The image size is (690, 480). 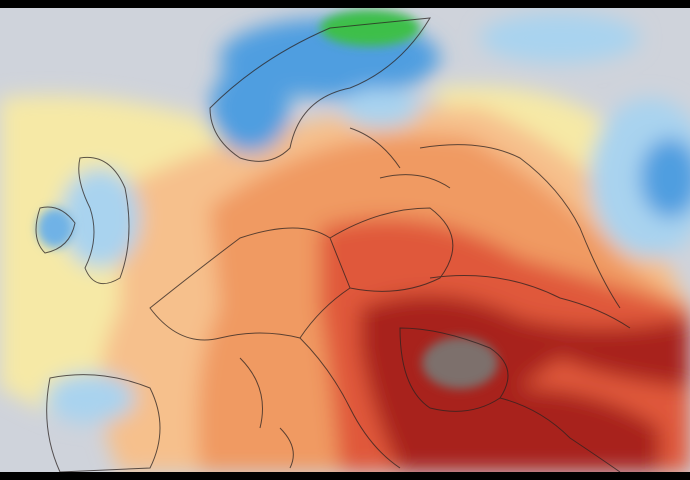 I want to click on norway-green, so click(x=370, y=28).